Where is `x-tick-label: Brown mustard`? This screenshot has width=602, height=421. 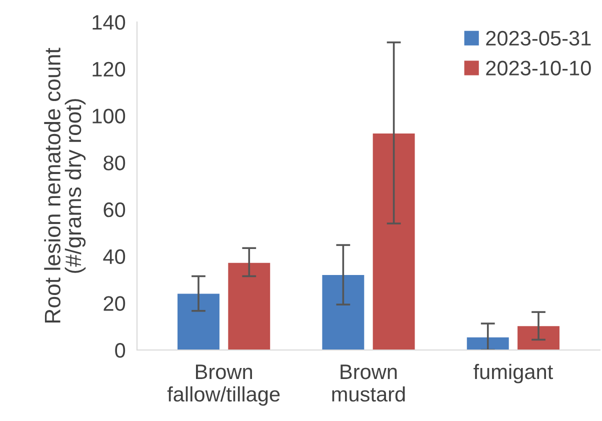 x-tick-label: Brown mustard is located at coordinates (368, 383).